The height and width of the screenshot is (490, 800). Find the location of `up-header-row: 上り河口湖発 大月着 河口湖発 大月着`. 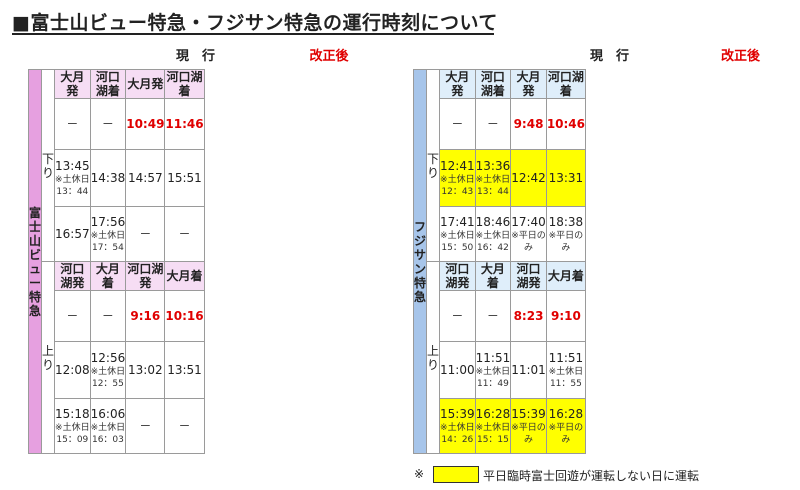

up-header-row: 上り河口湖発 大月着 河口湖発 大月着 is located at coordinates (117, 357).